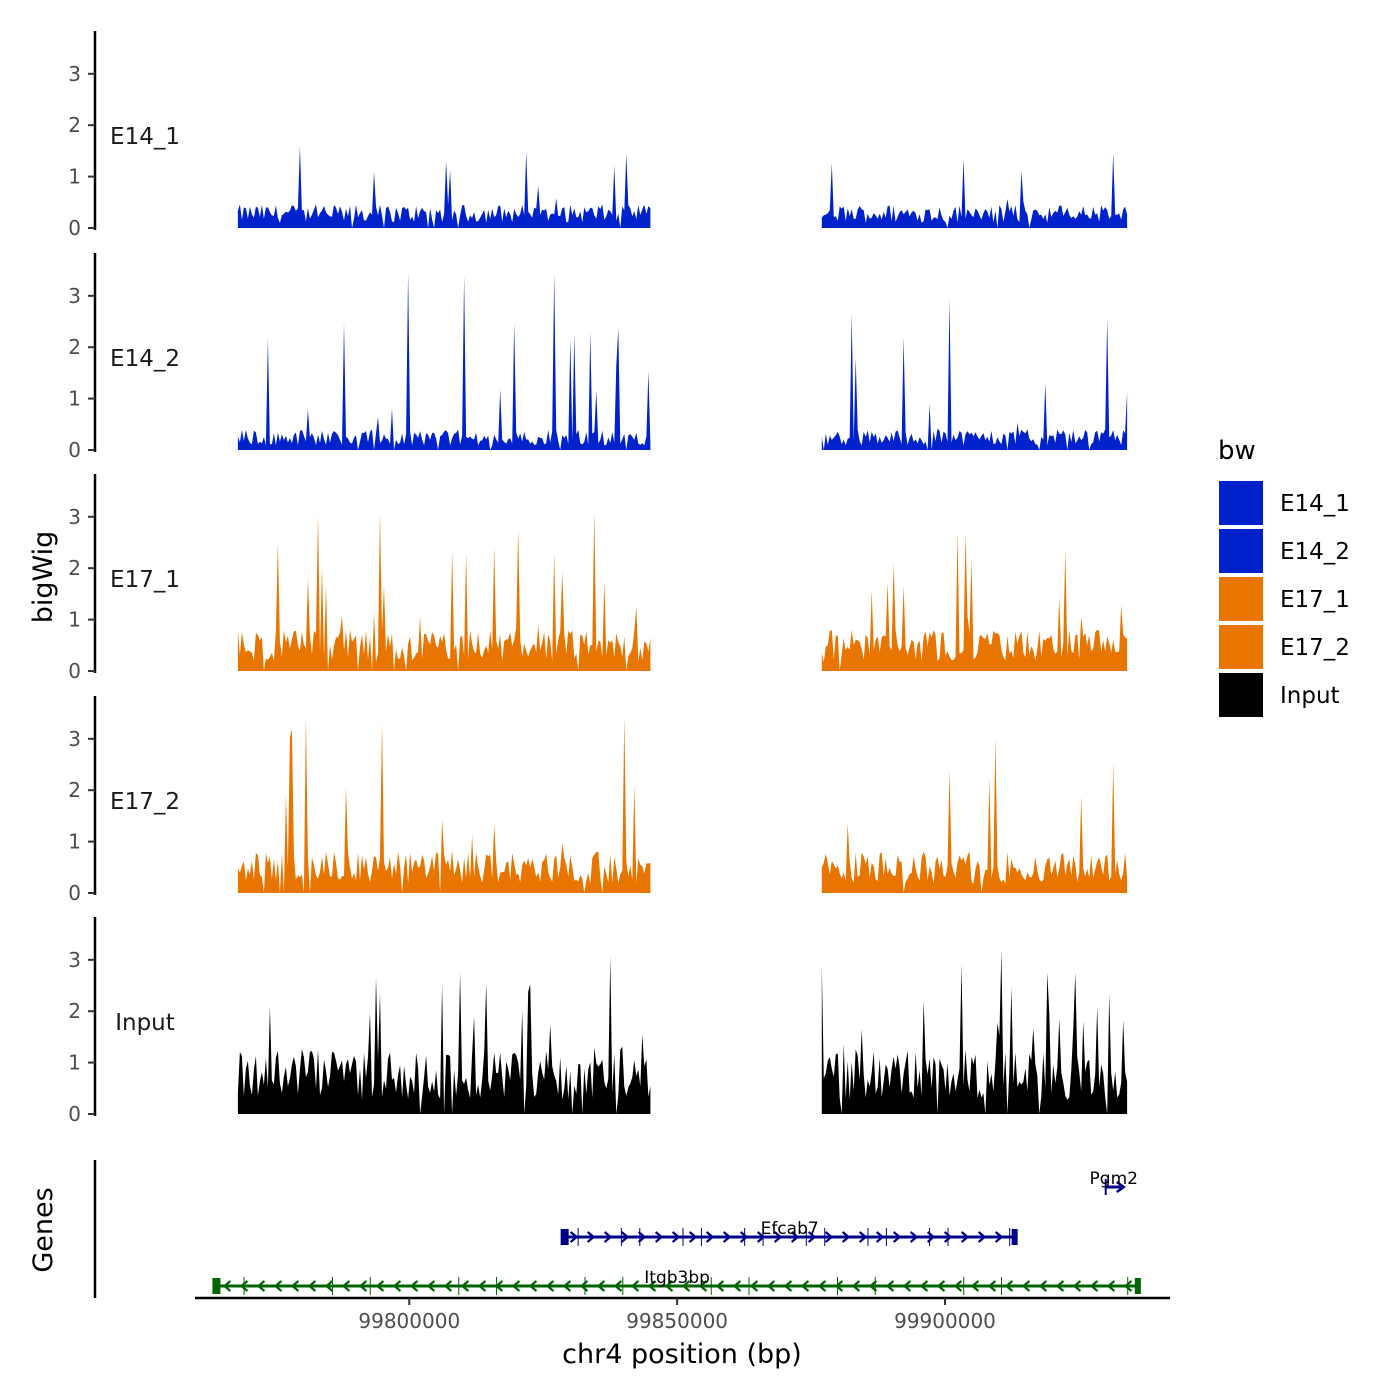  Describe the element at coordinates (598, 1021) in the screenshot. I see `panel-Input: 0 1 2 3 Input` at that location.